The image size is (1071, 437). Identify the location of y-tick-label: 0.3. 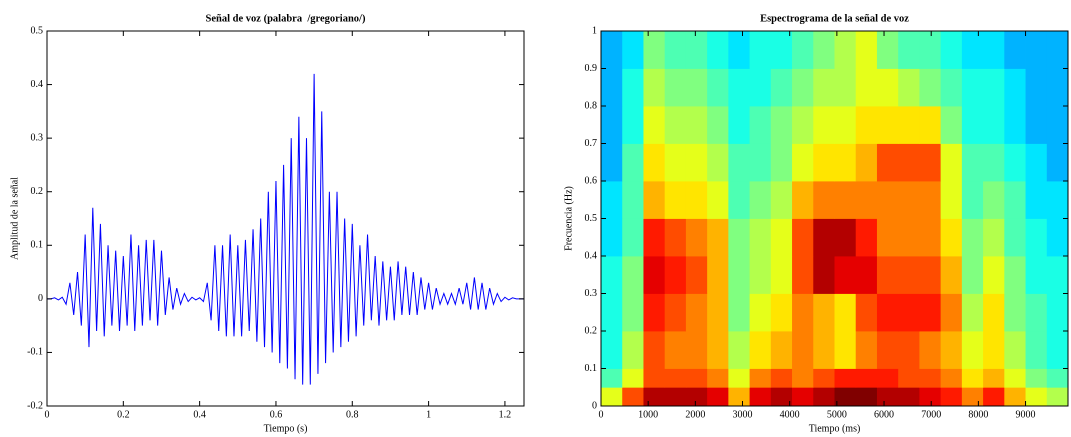
(591, 293).